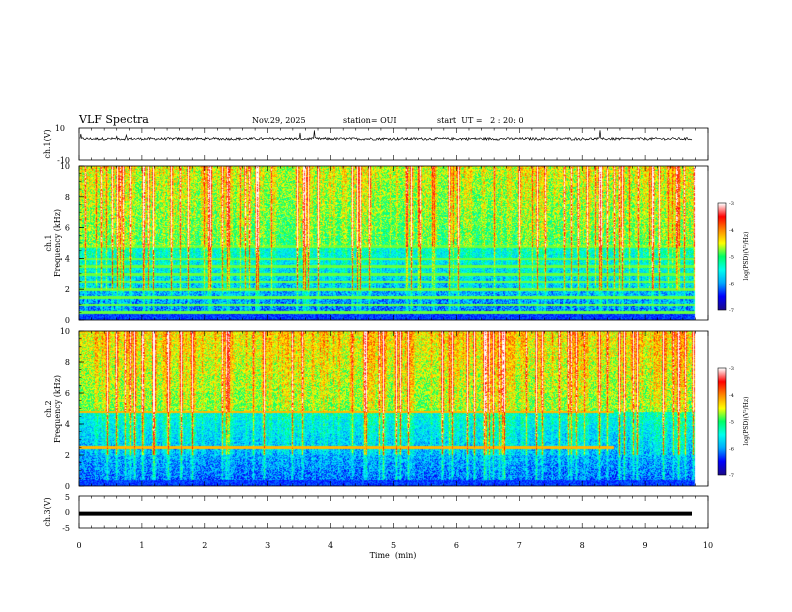 The image size is (792, 612). What do you see at coordinates (48, 242) in the screenshot?
I see `ch1-spectrogram-ylabel-channel: ch.1` at bounding box center [48, 242].